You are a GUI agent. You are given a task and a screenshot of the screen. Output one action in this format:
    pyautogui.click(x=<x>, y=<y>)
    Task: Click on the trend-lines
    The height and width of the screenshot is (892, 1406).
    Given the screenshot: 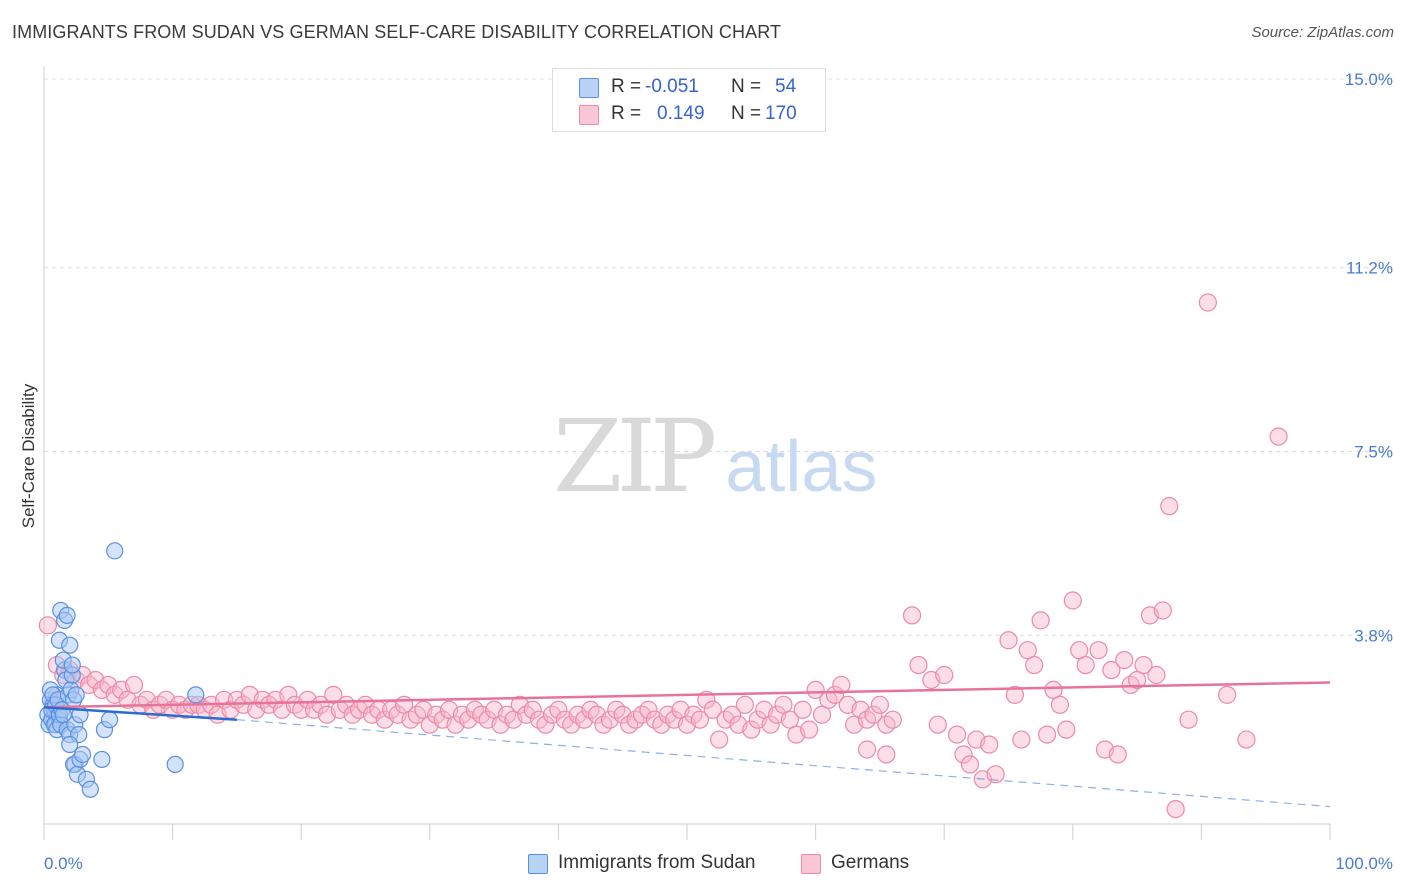 What is the action you would take?
    pyautogui.click(x=687, y=744)
    